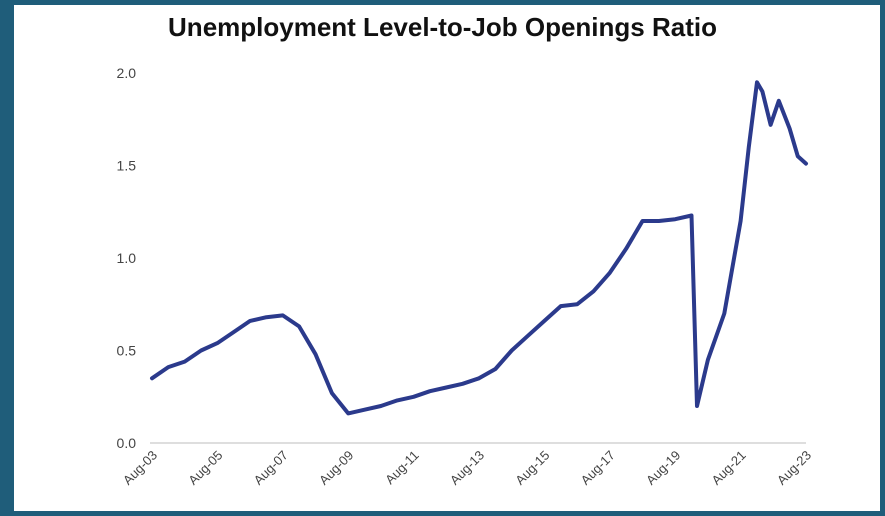  I want to click on y-tick-label: 0.5, so click(127, 351).